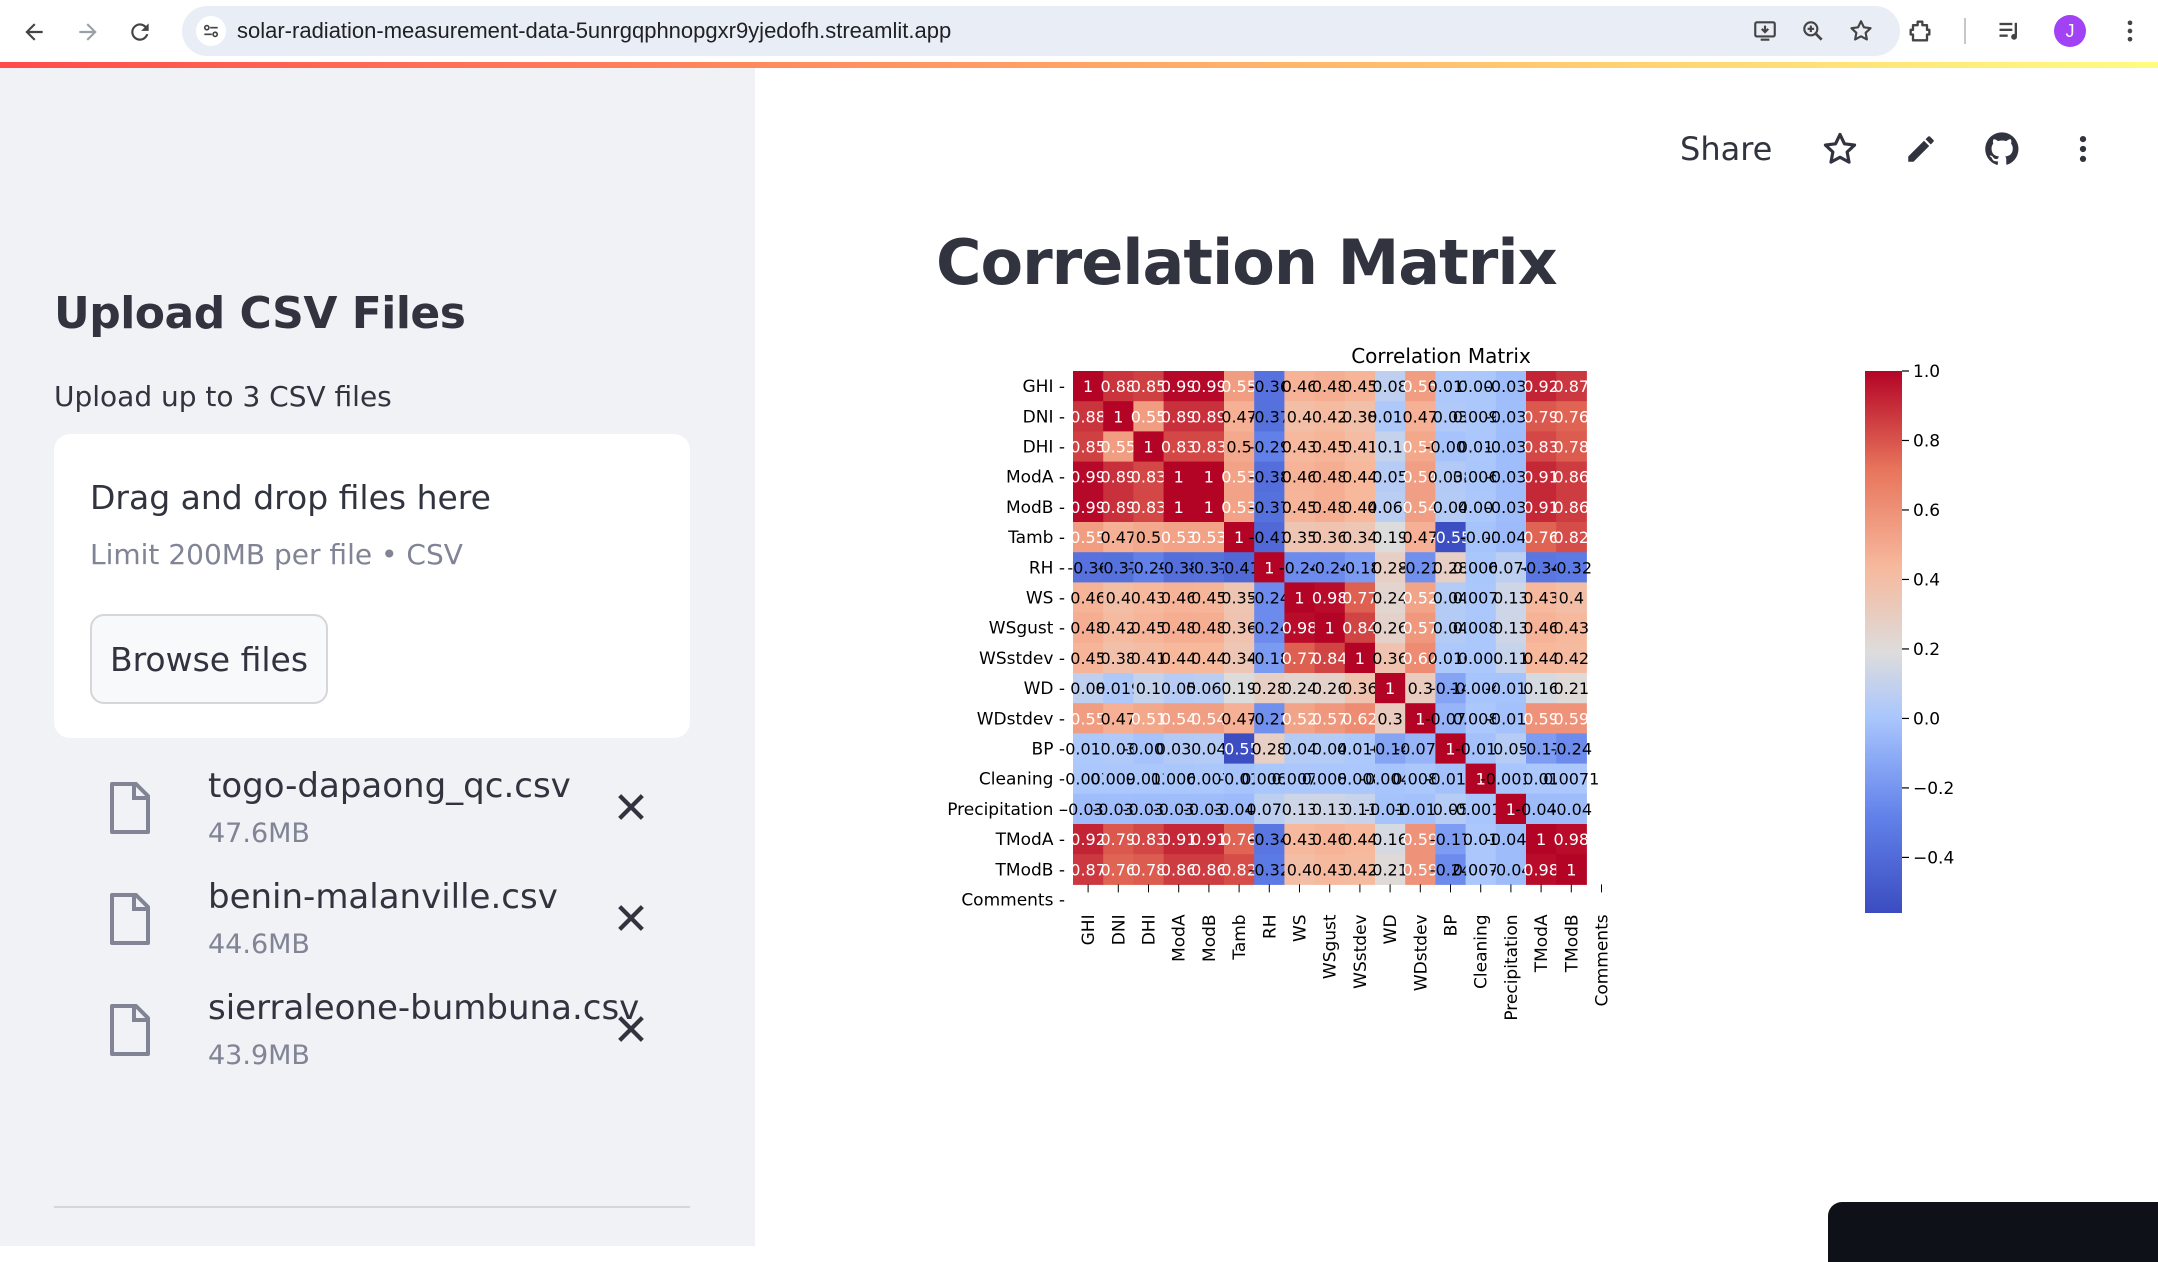 The image size is (2158, 1262). I want to click on file-name: togo-dapaong_qc.csv, so click(389, 786).